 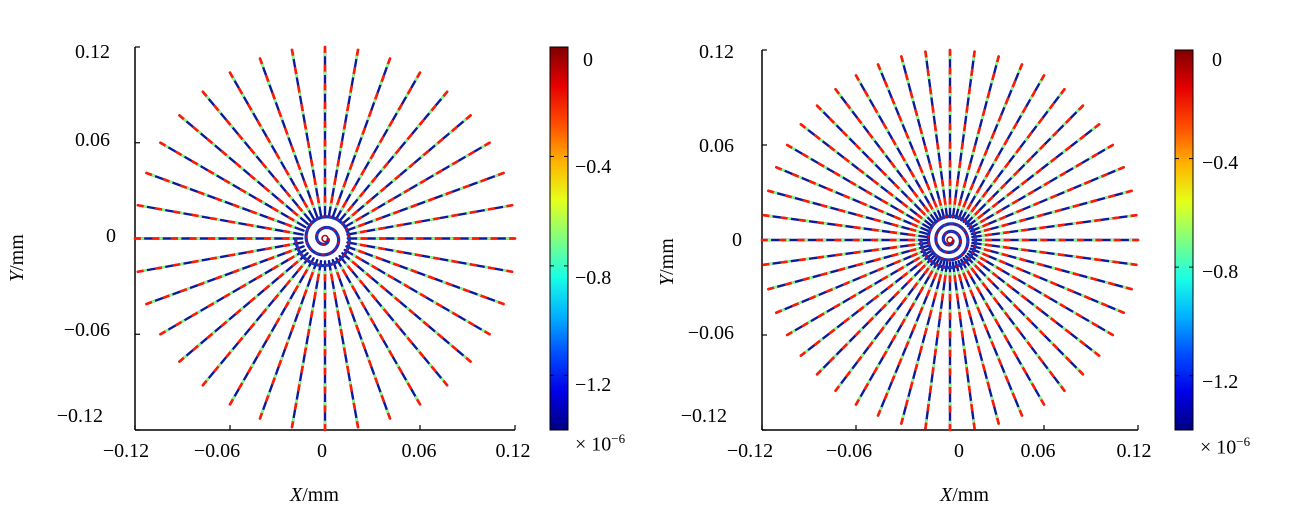 What do you see at coordinates (948, 242) in the screenshot?
I see `center-spiral-band` at bounding box center [948, 242].